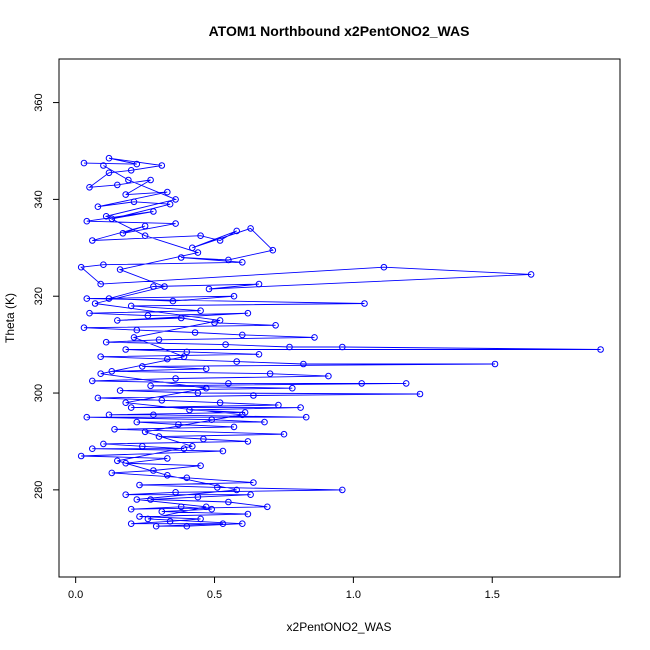  What do you see at coordinates (39, 102) in the screenshot?
I see `y-tick-label: 360` at bounding box center [39, 102].